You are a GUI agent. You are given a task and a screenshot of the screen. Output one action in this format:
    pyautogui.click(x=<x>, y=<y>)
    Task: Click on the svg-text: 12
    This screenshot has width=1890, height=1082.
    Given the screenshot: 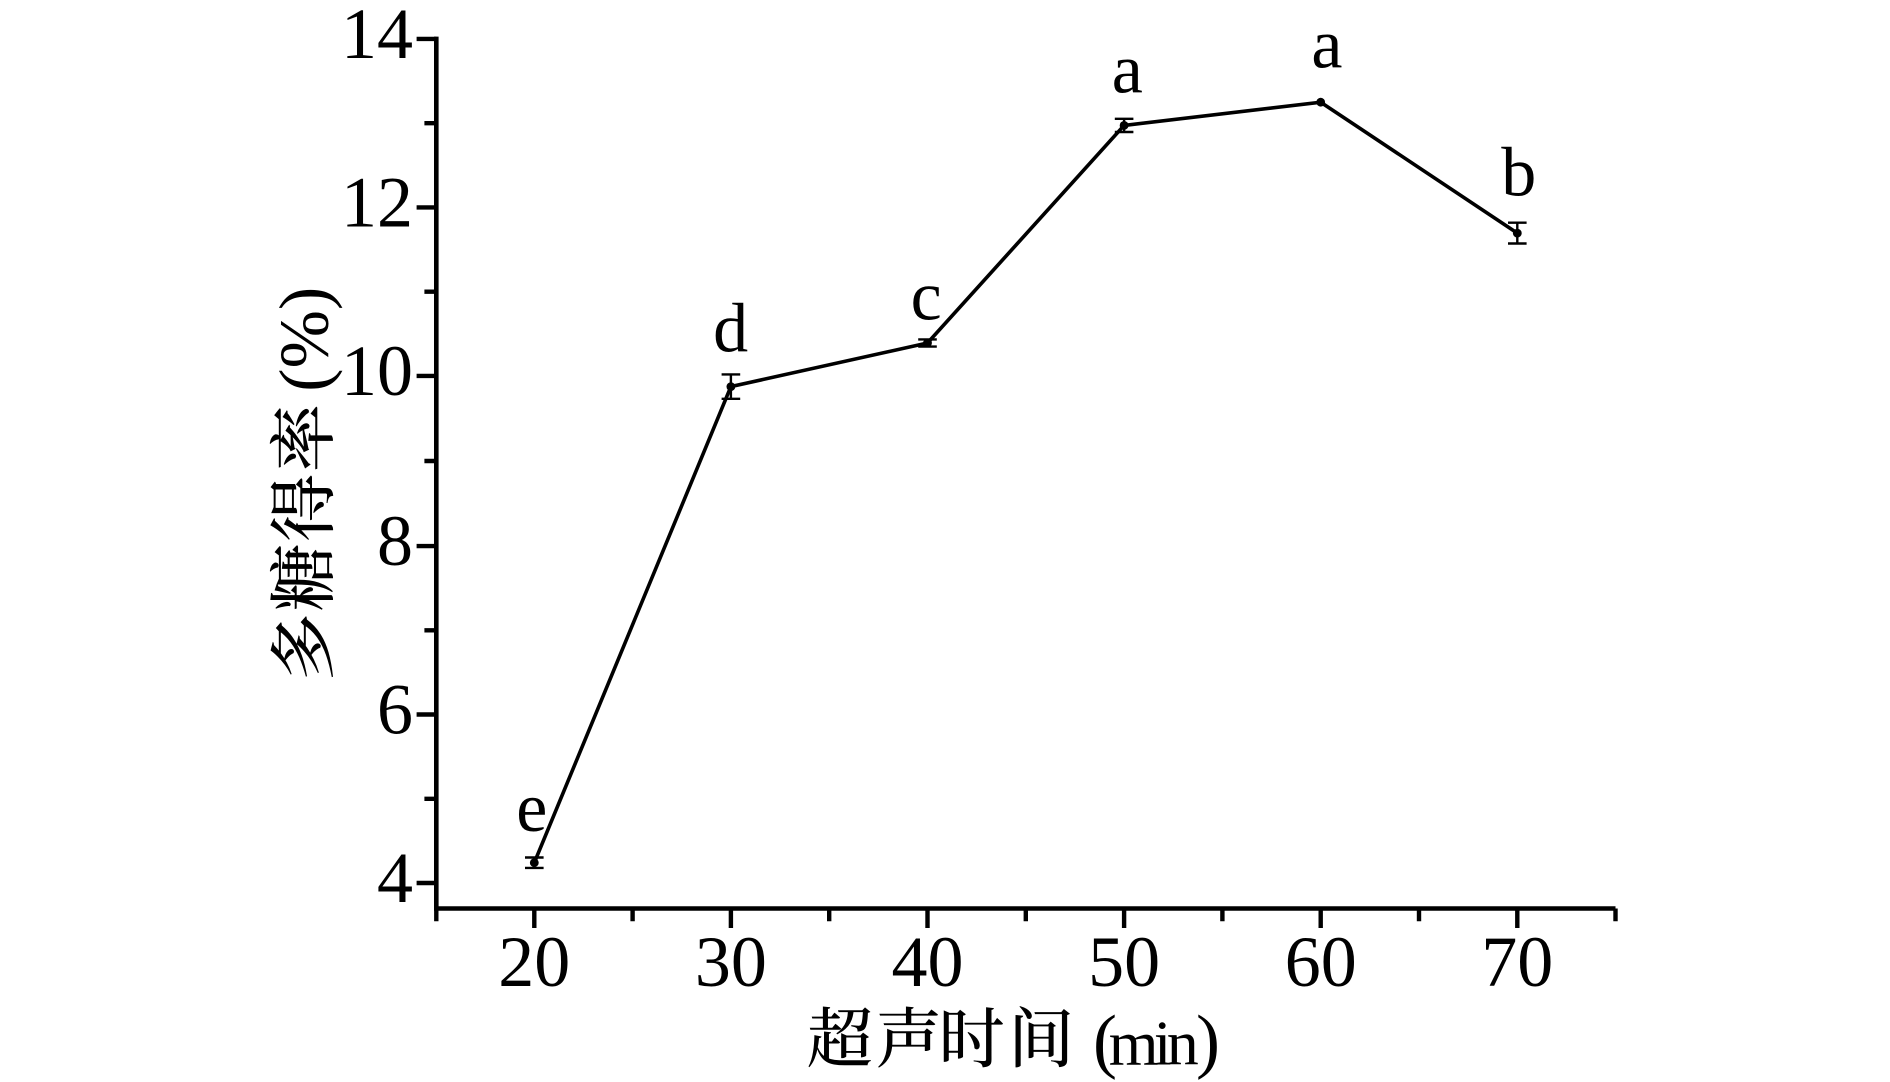 What is the action you would take?
    pyautogui.click(x=377, y=202)
    